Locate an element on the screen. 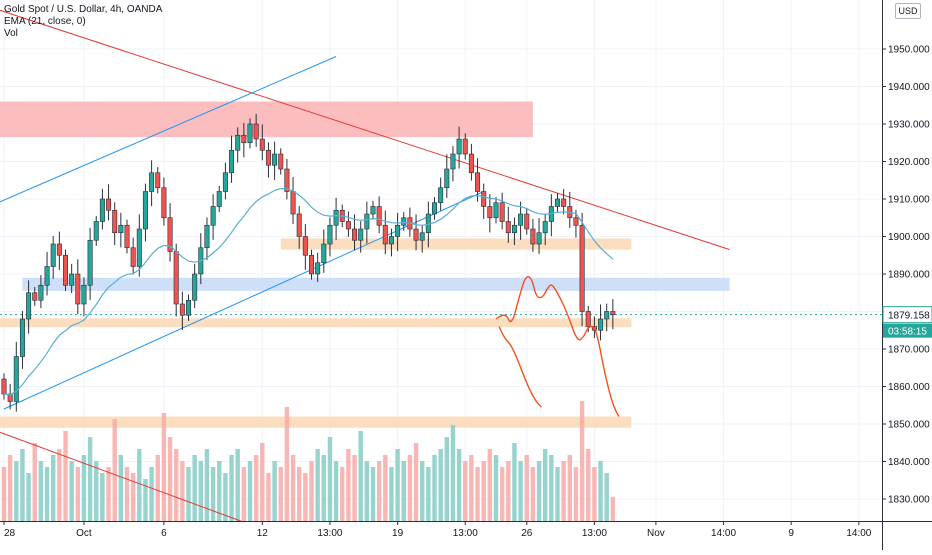  channel-top-trendline is located at coordinates (168, 129).